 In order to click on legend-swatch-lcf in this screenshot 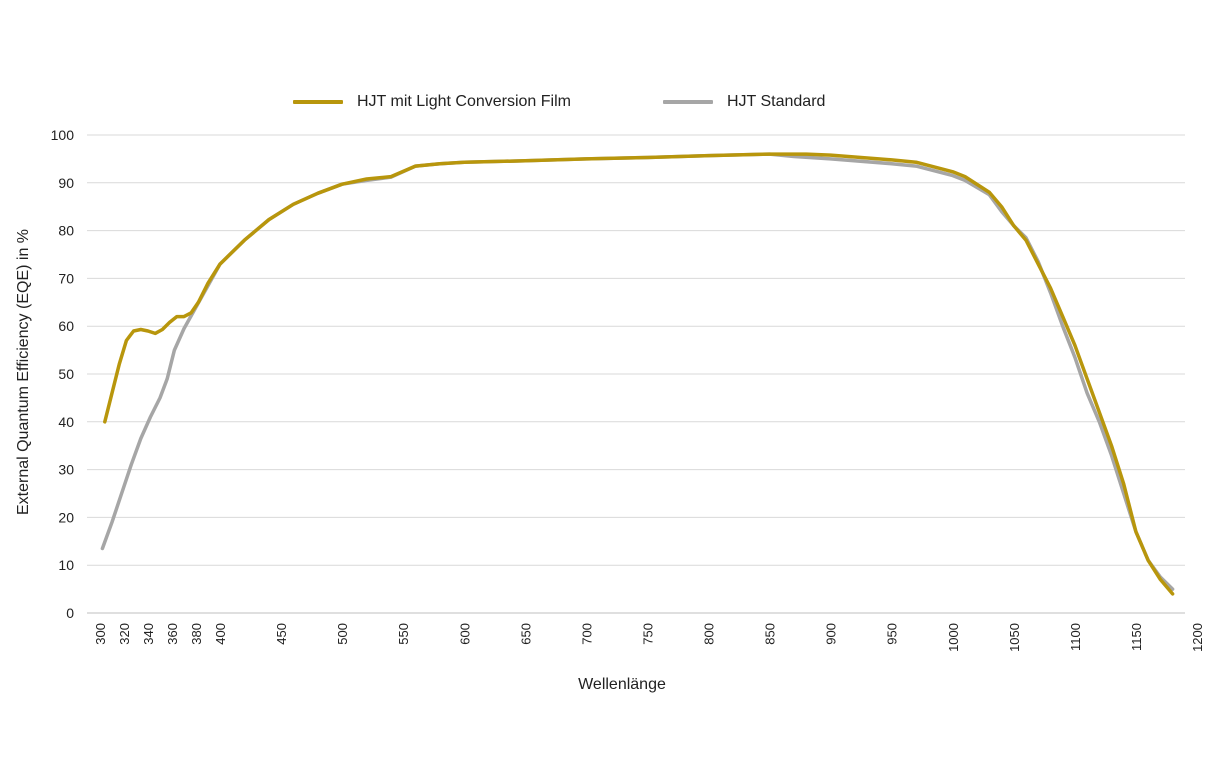, I will do `click(318, 102)`.